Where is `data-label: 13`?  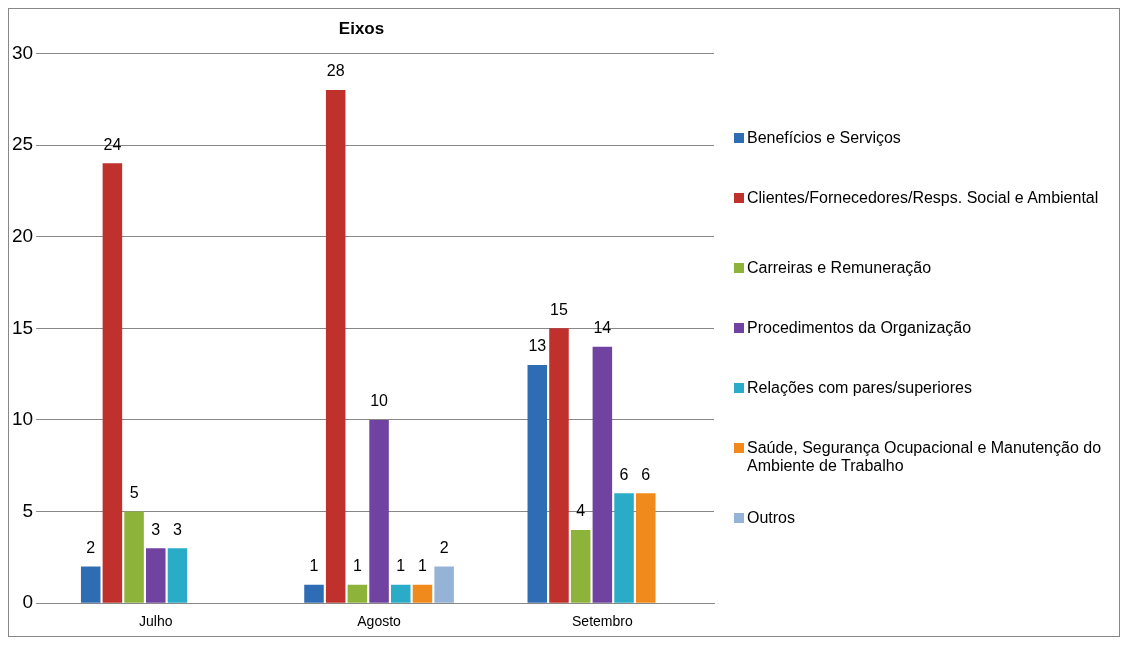
data-label: 13 is located at coordinates (537, 346).